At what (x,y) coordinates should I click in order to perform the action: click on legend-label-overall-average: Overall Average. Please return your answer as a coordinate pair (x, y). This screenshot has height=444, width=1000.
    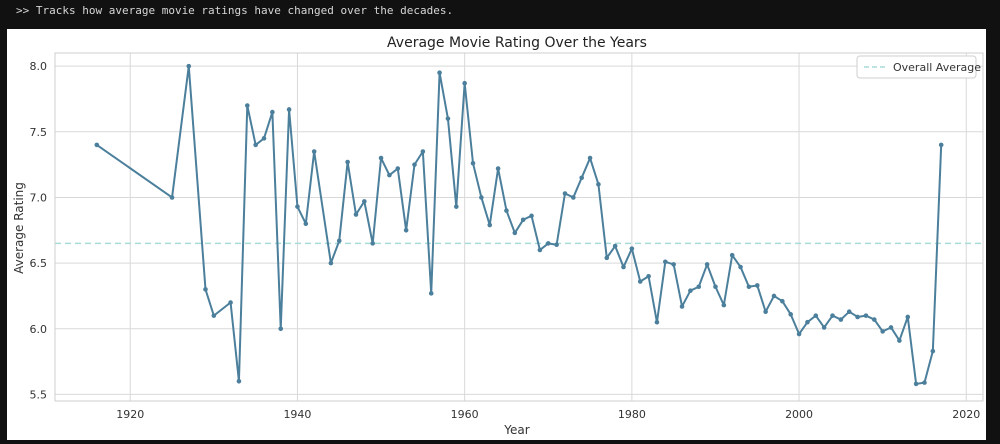
    Looking at the image, I should click on (937, 67).